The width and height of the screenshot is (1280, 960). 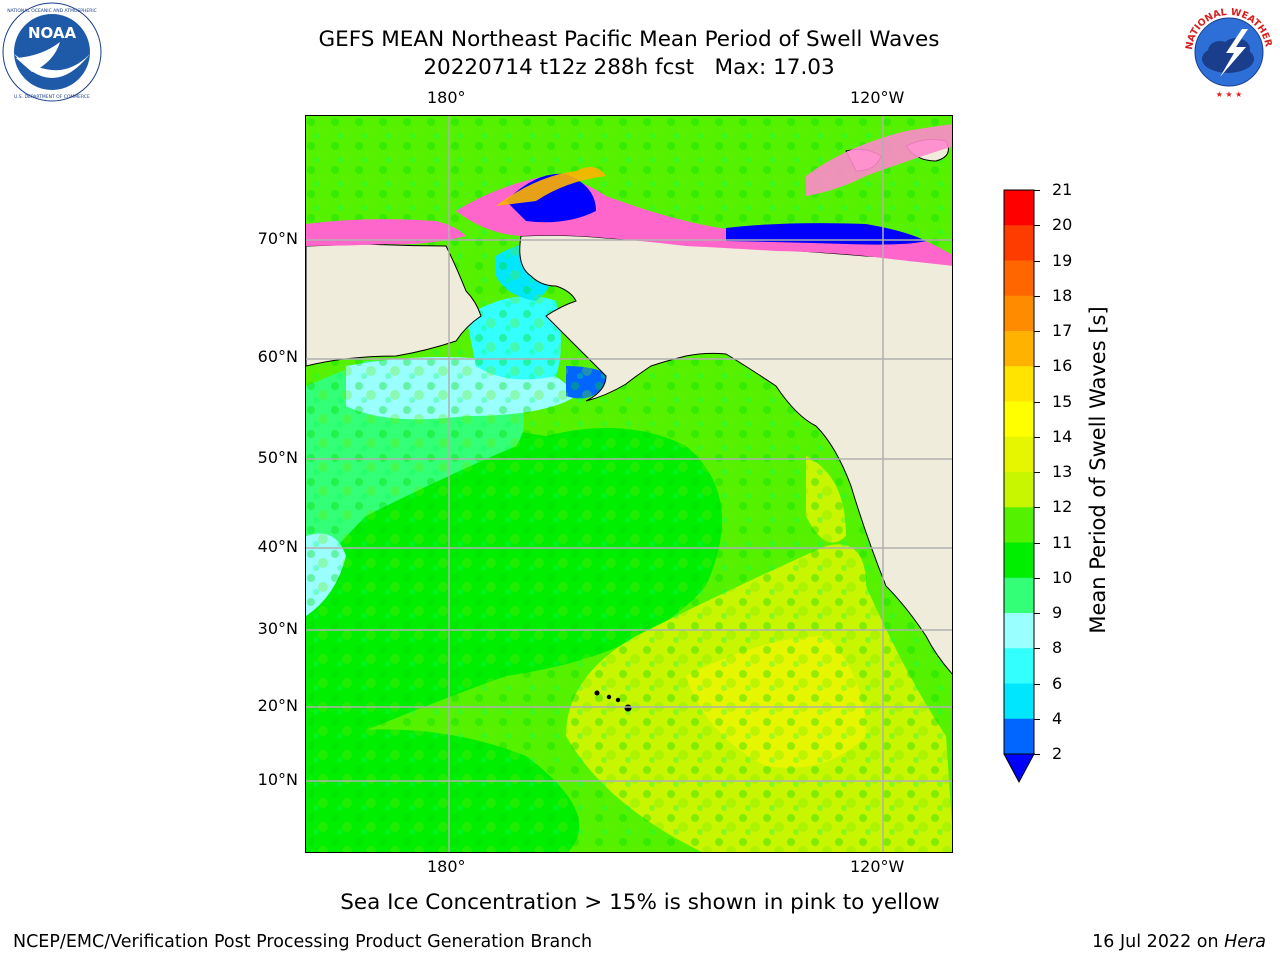 I want to click on colorbar-tick-label: 6, so click(x=1057, y=683).